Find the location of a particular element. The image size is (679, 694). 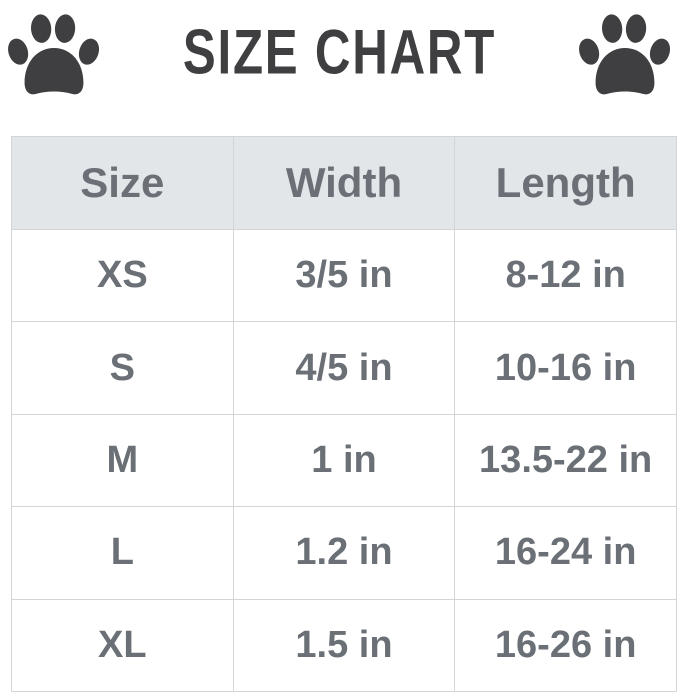

table-row: XS 3/5 in 8-12 in is located at coordinates (344, 275).